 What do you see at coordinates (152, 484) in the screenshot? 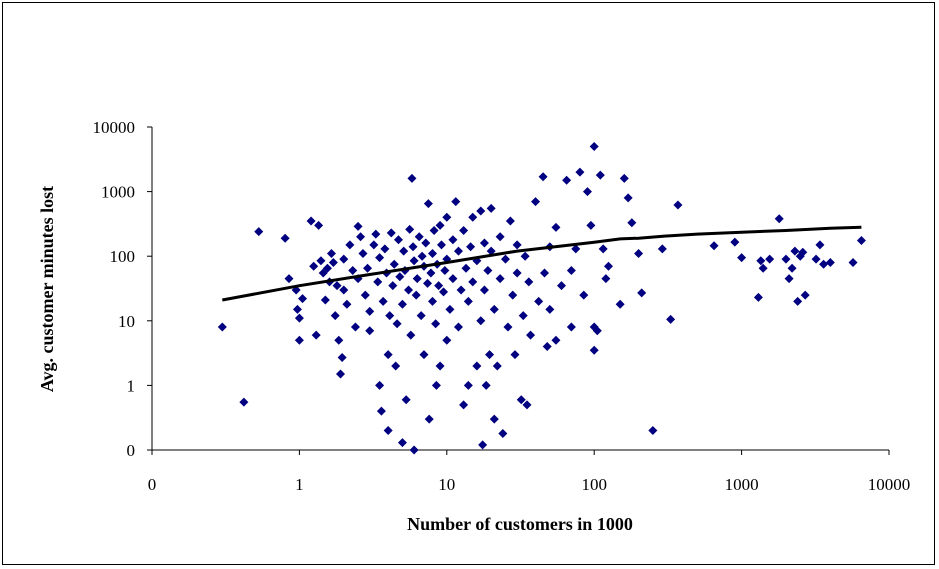
I see `x-tick-label: 0` at bounding box center [152, 484].